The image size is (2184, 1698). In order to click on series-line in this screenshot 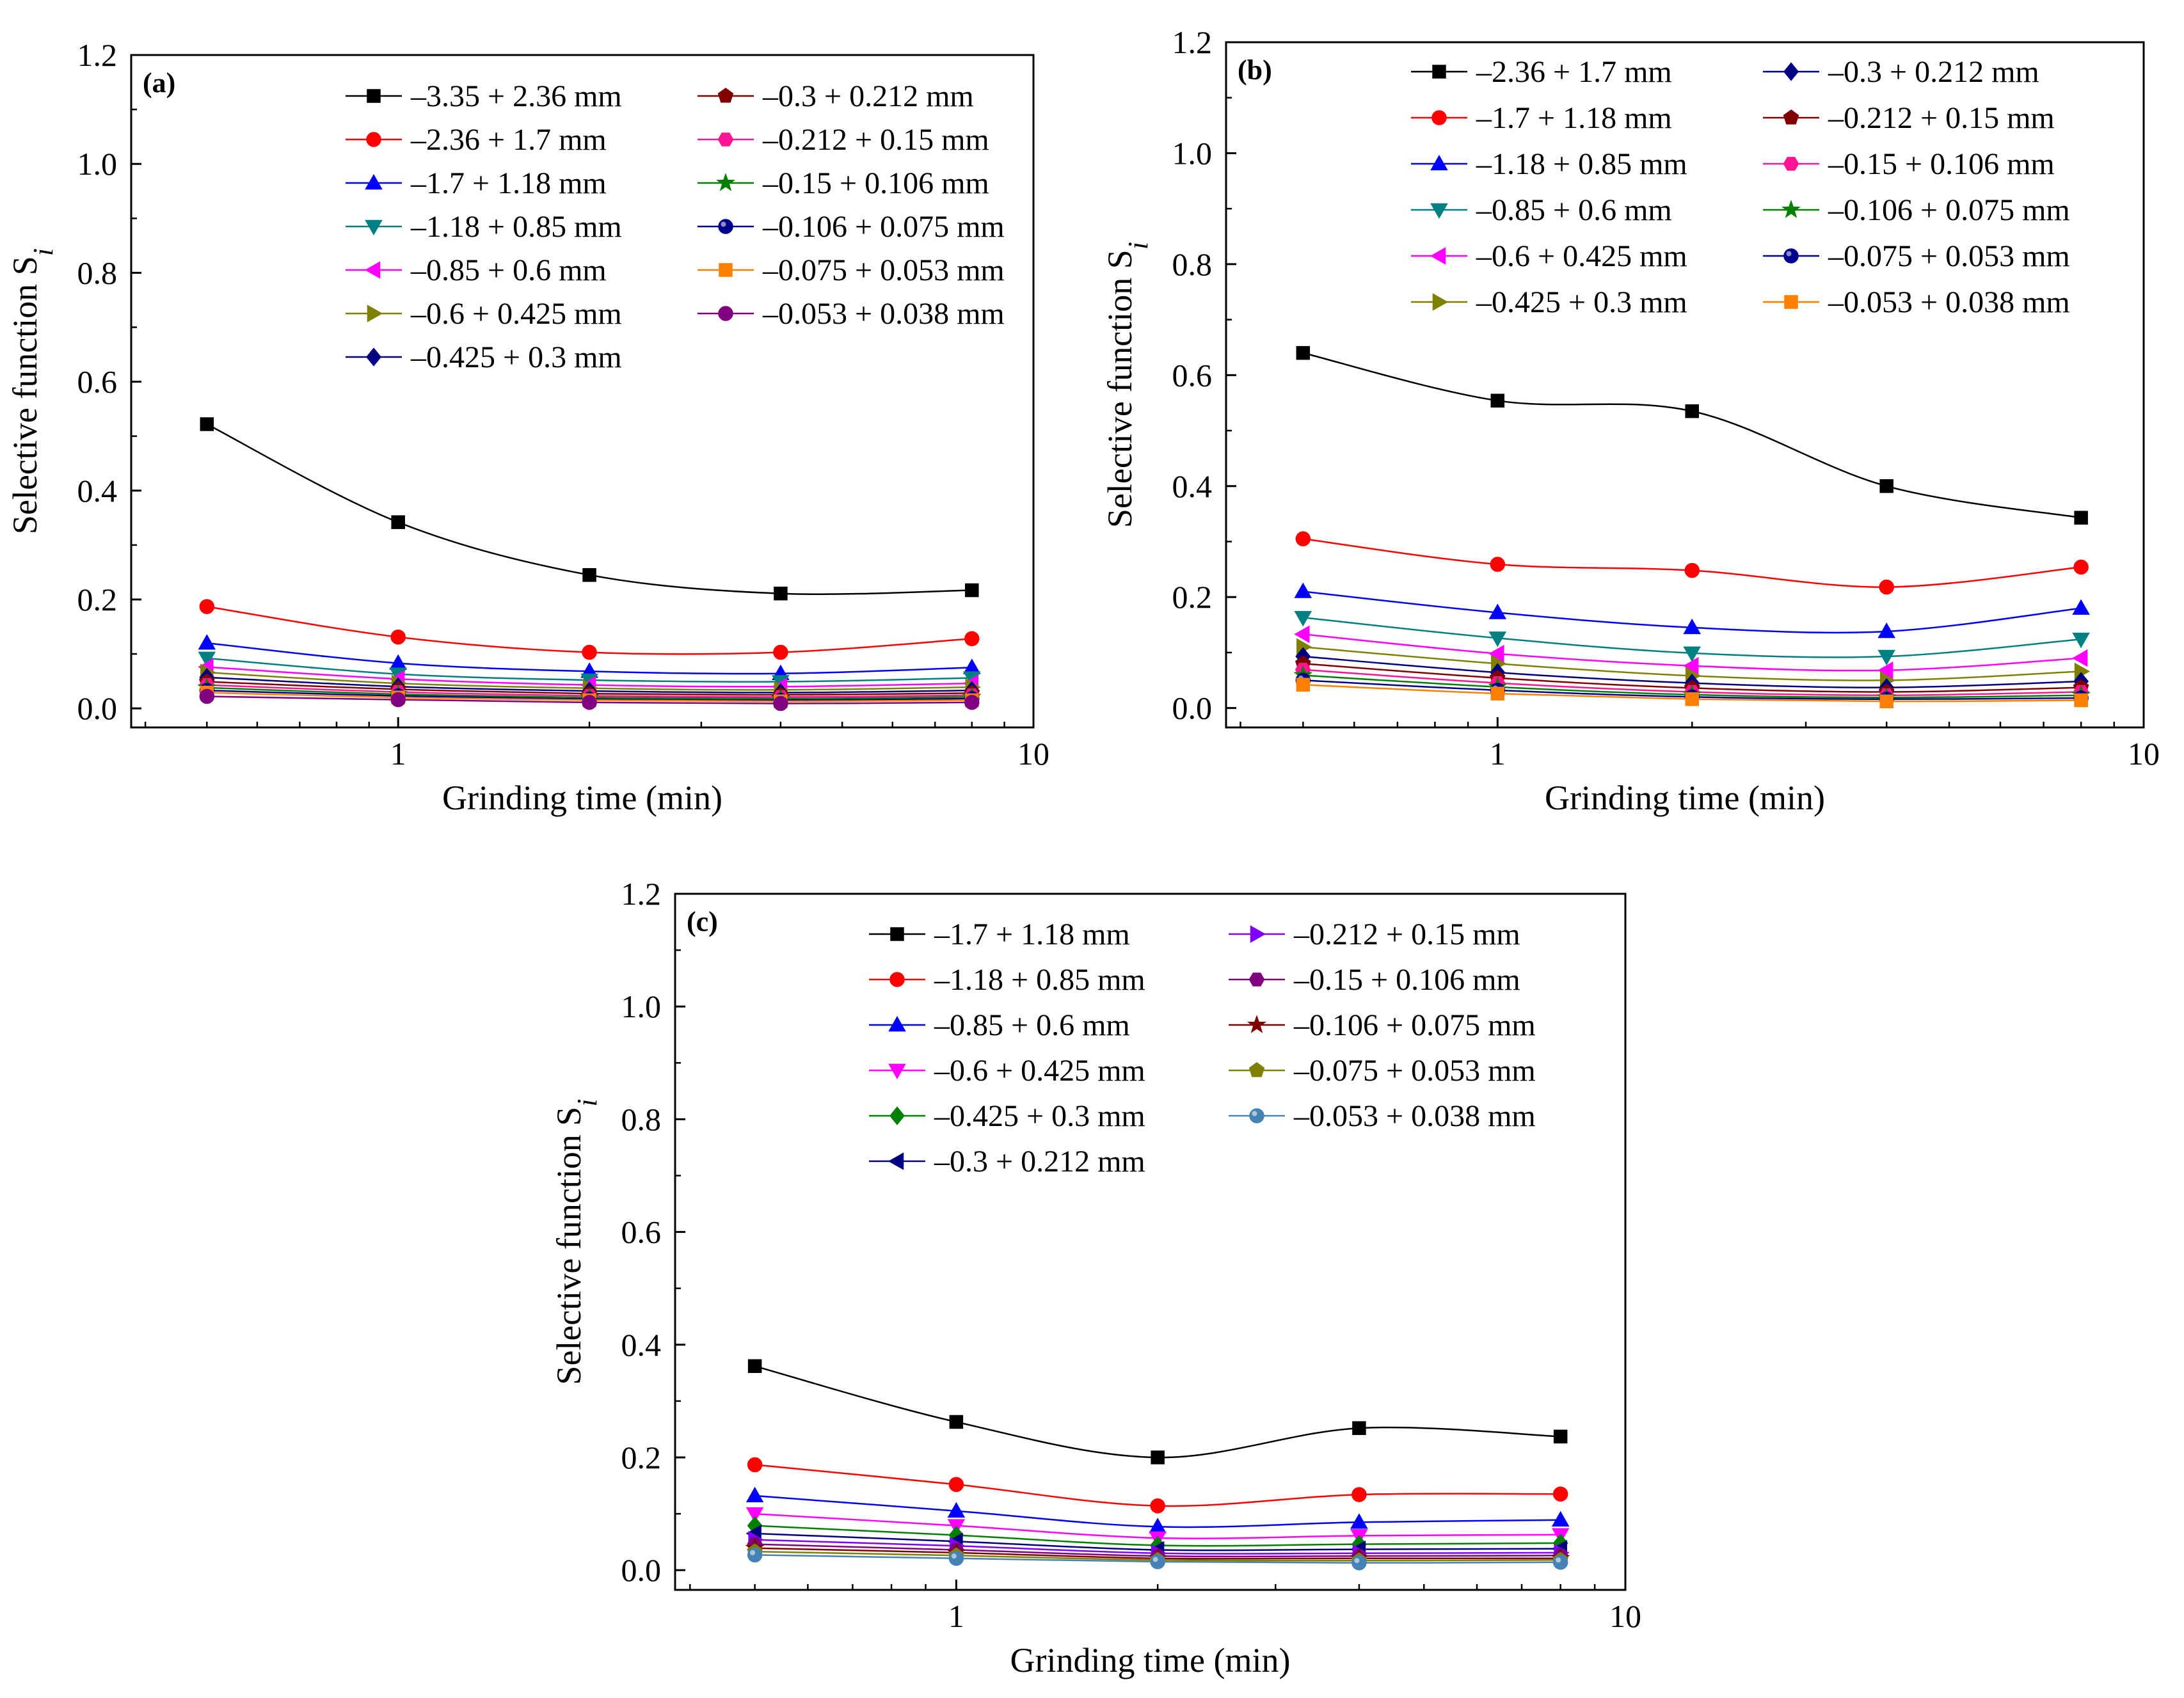, I will do `click(1157, 1412)`.